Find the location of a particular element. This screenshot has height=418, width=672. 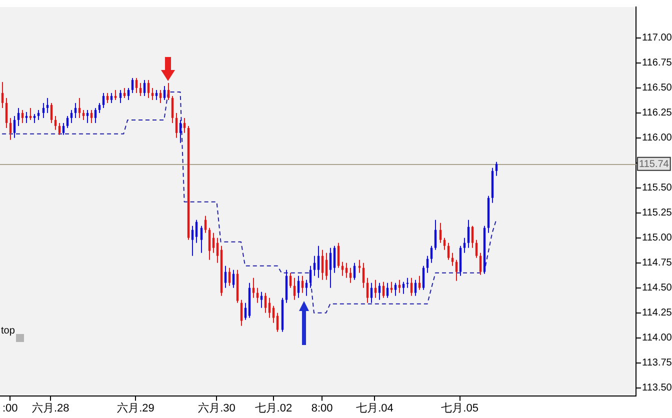

y-tick-label: 114.25 is located at coordinates (657, 313).